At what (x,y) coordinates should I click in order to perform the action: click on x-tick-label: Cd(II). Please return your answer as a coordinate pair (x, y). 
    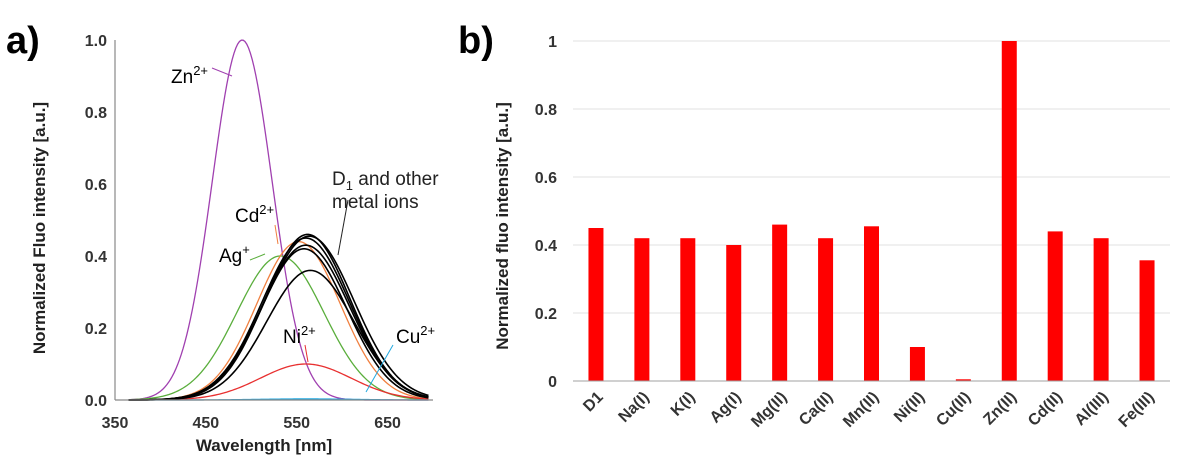
    Looking at the image, I should click on (1045, 409).